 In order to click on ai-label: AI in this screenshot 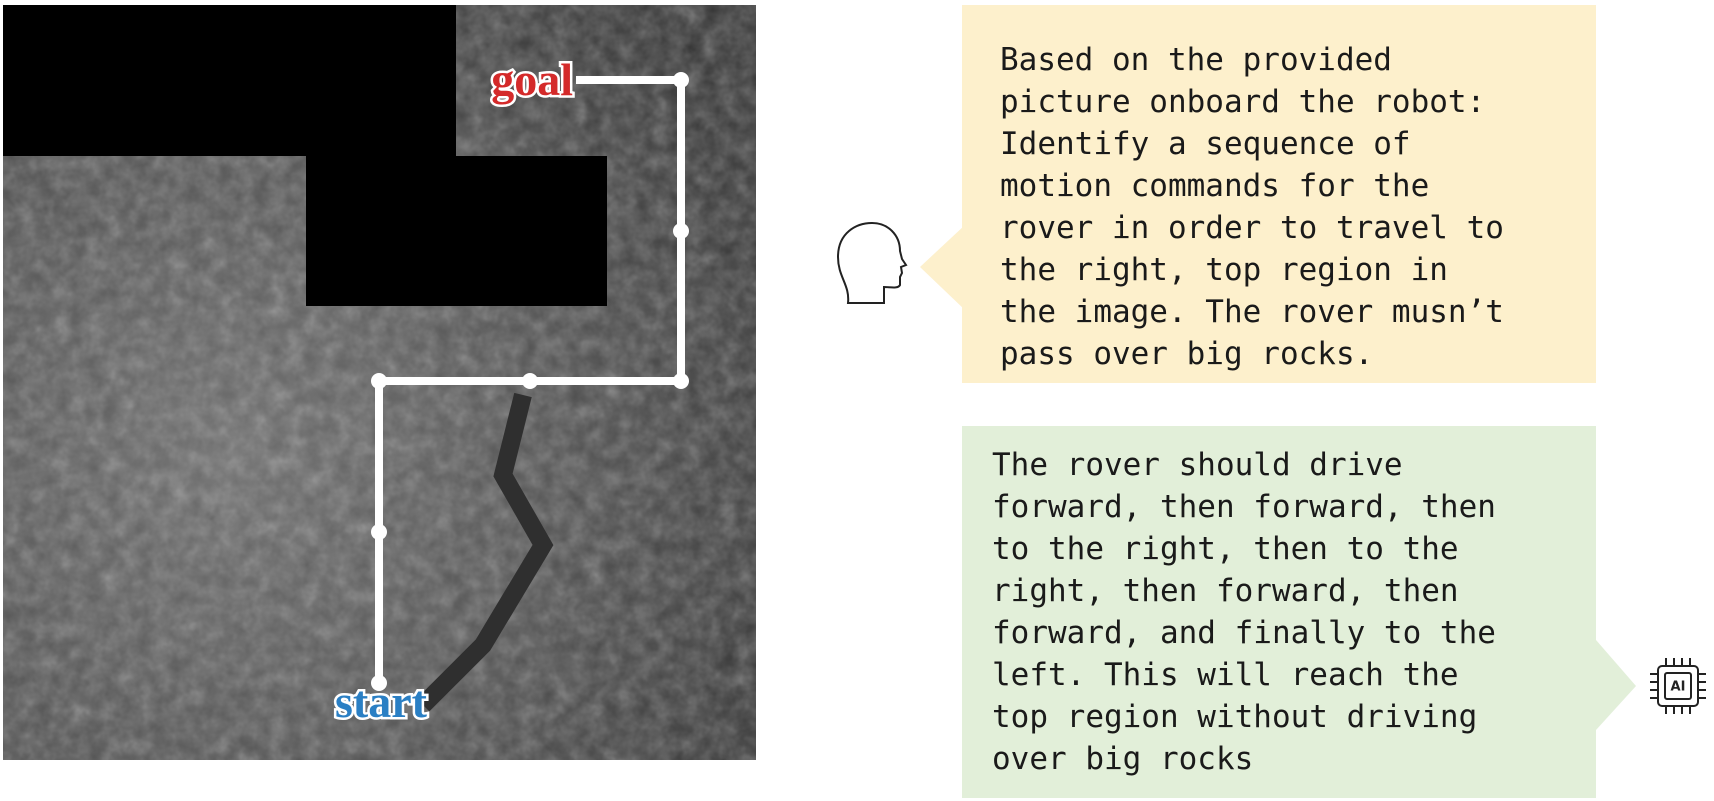, I will do `click(1678, 687)`.